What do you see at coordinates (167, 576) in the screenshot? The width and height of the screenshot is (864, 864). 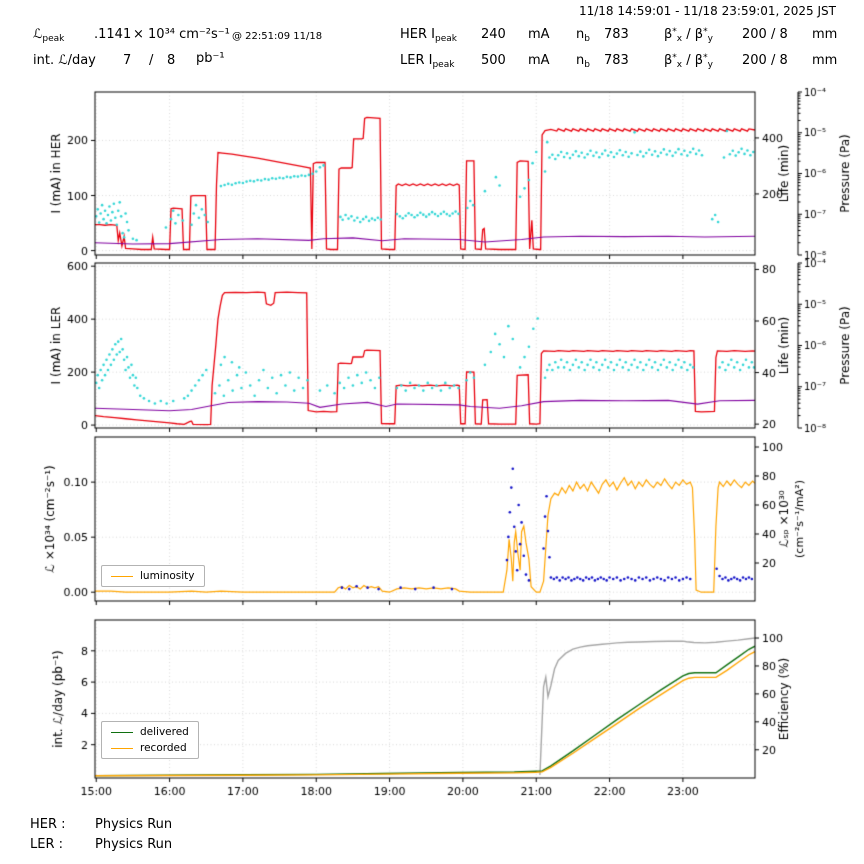 I see `legend-luminosity-label: luminosity` at bounding box center [167, 576].